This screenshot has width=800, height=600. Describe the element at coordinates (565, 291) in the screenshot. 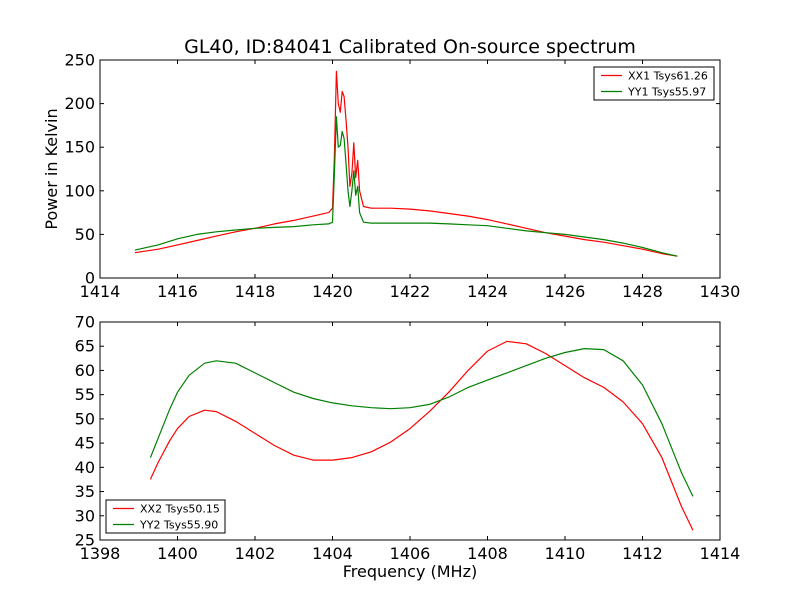

I see `x-tick-label: 1426` at that location.